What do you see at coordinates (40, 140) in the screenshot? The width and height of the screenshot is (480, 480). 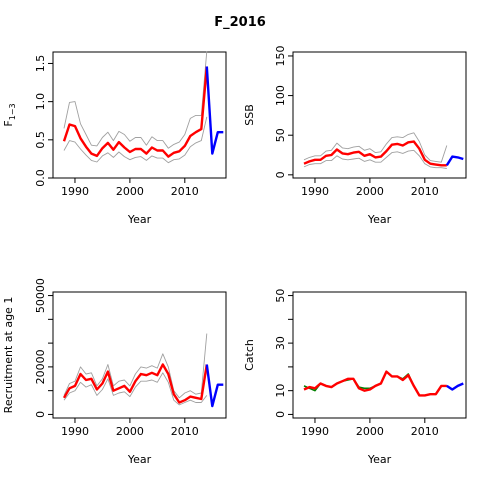 I see `y-tick-label: 0.5` at bounding box center [40, 140].